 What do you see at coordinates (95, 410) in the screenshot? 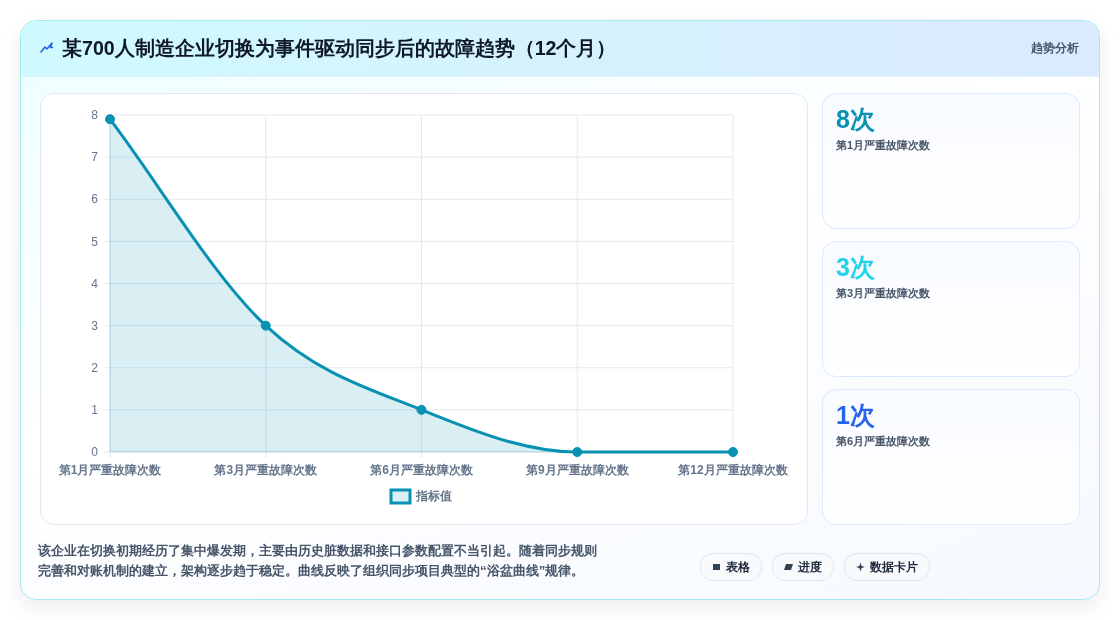
I see `y-tick-label: 1` at bounding box center [95, 410].